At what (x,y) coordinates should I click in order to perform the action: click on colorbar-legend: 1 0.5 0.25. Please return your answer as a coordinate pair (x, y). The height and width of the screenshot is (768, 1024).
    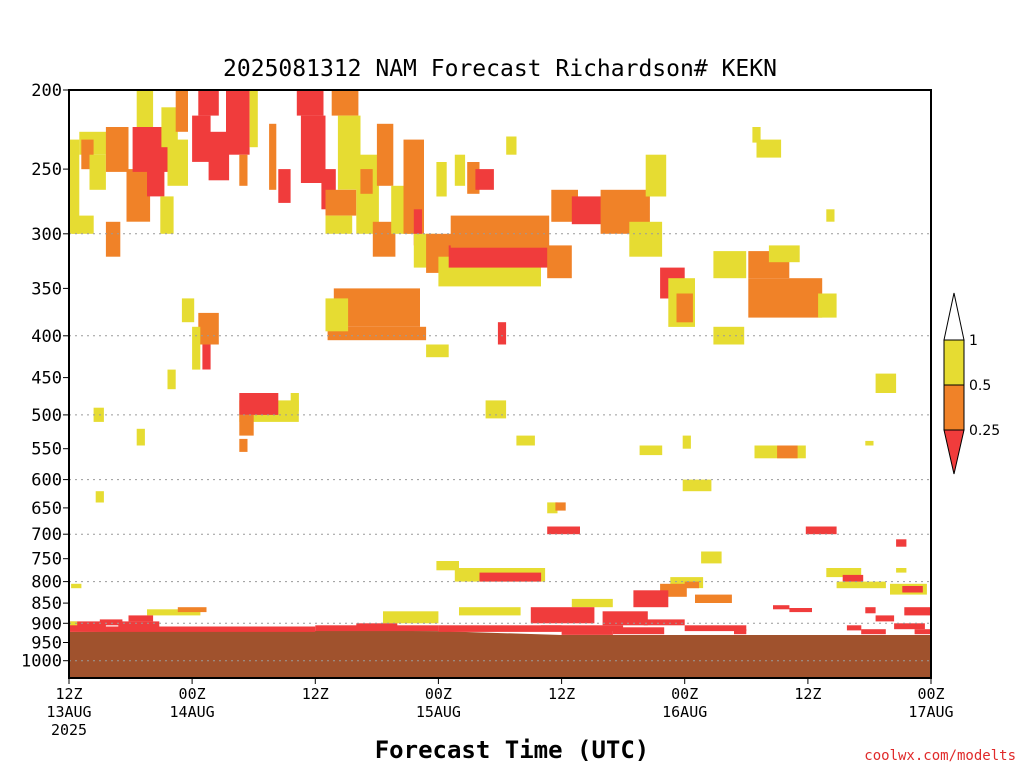
    Looking at the image, I should click on (971, 383).